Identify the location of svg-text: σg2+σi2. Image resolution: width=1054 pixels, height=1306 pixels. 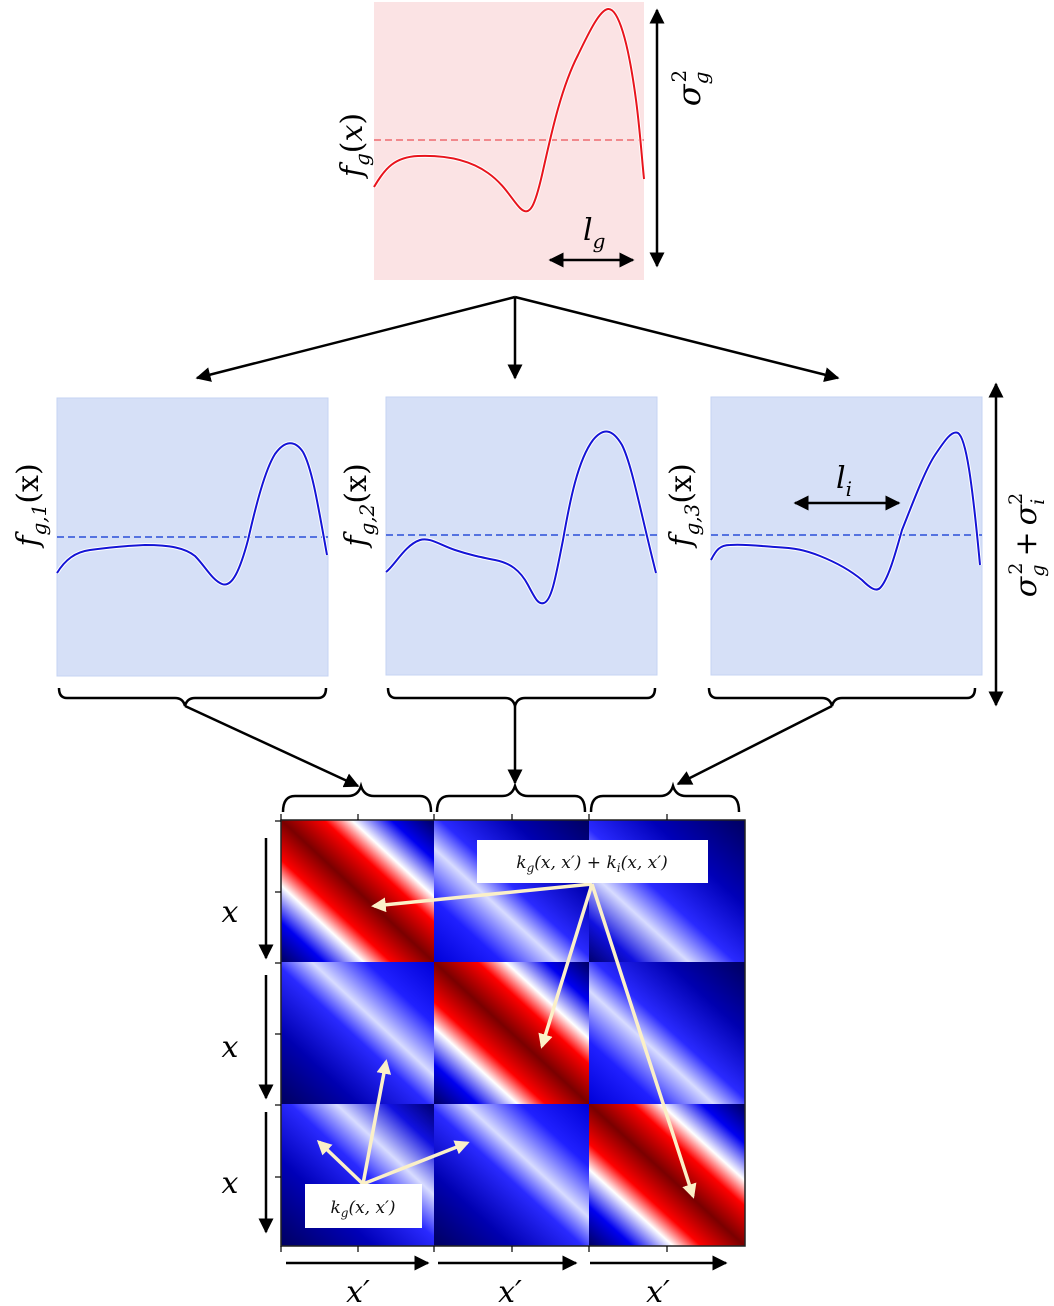
(1027, 545).